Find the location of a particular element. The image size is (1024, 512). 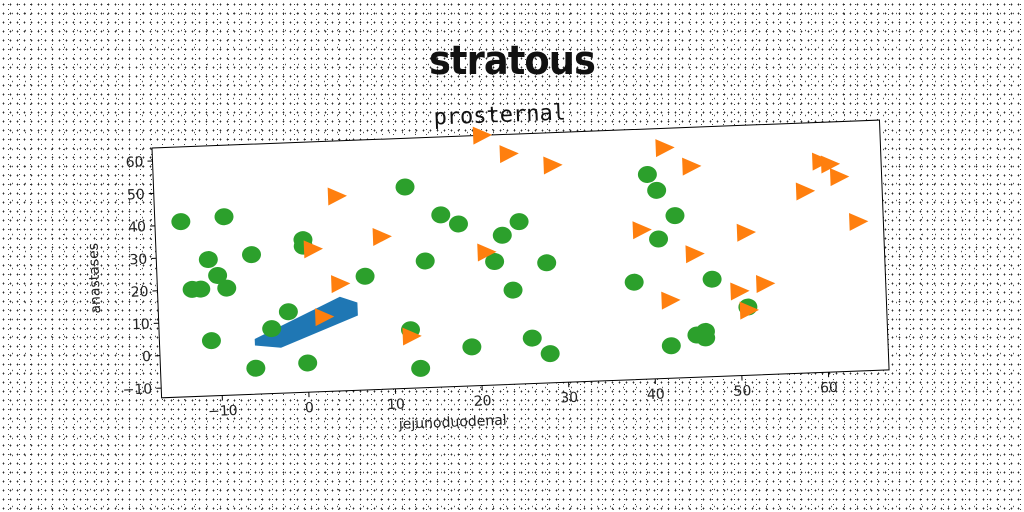

chart-title: prosternal is located at coordinates (499, 115).